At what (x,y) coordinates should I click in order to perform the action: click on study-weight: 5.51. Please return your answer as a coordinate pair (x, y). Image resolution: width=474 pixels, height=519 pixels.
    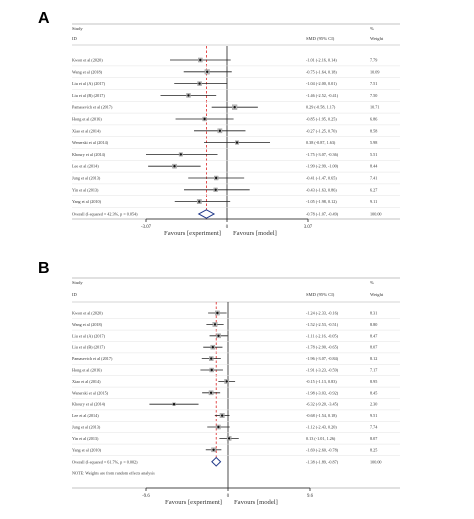
    Looking at the image, I should click on (373, 154).